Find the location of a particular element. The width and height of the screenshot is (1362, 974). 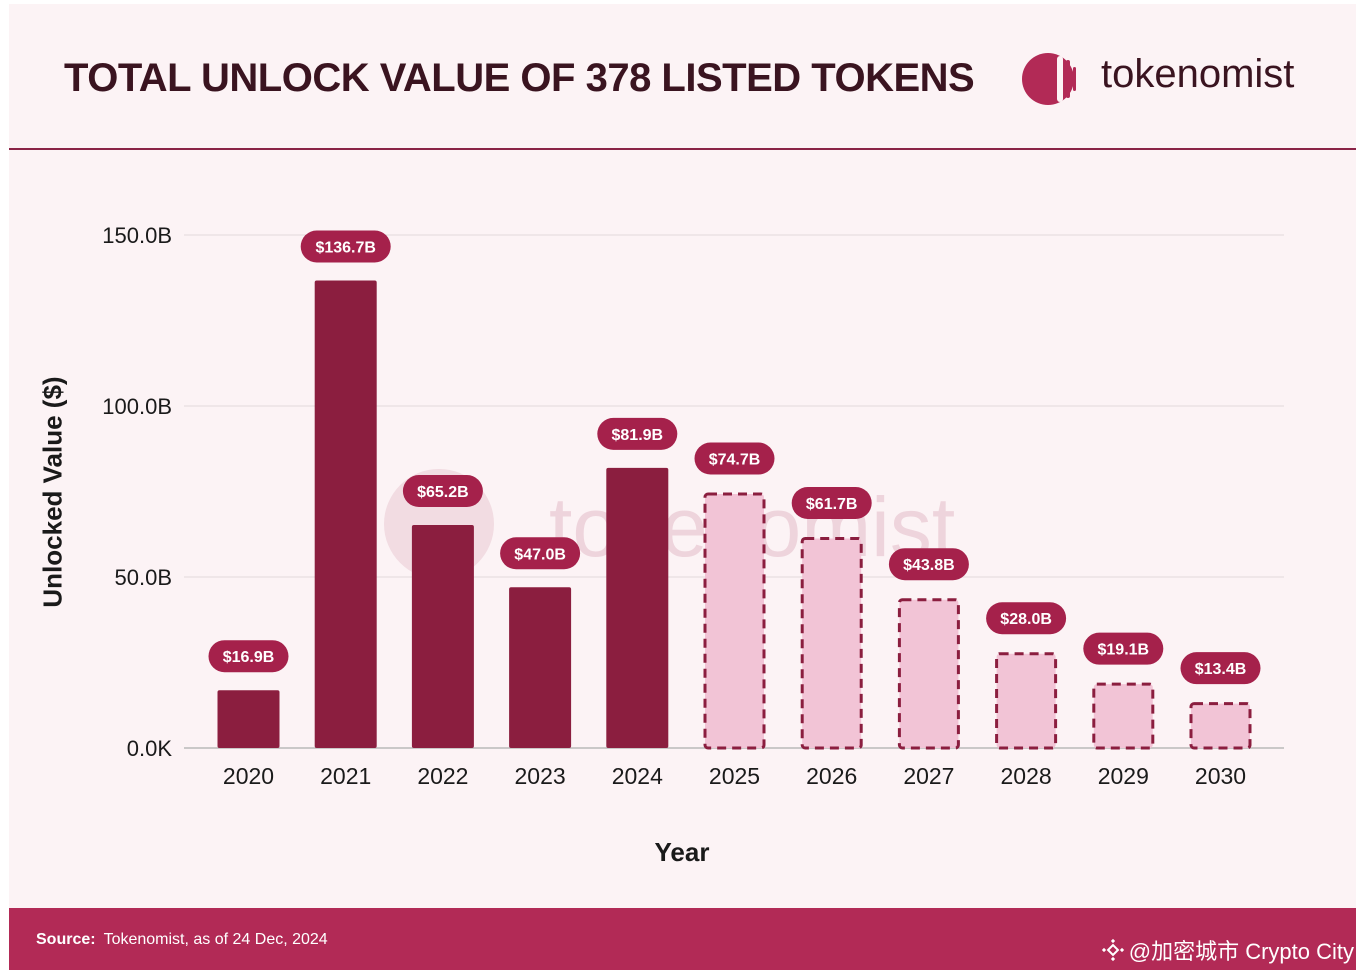

x-tick-label: 2026 is located at coordinates (831, 776).